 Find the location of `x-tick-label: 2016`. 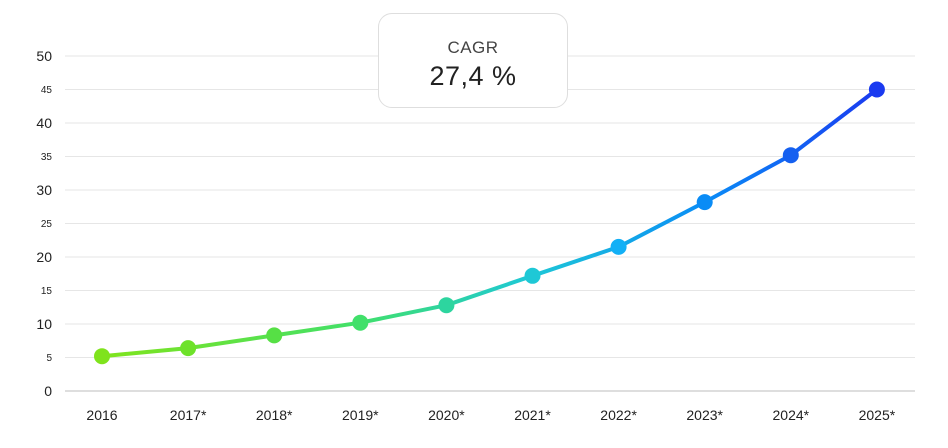

x-tick-label: 2016 is located at coordinates (101, 415).